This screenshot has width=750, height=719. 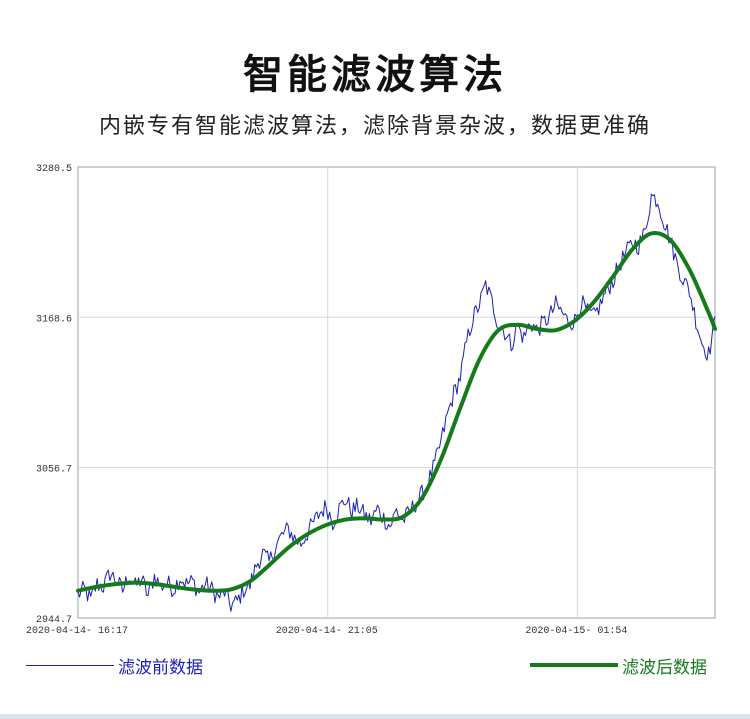 I want to click on legend-item-raw: 滤波前数据, so click(x=114, y=665).